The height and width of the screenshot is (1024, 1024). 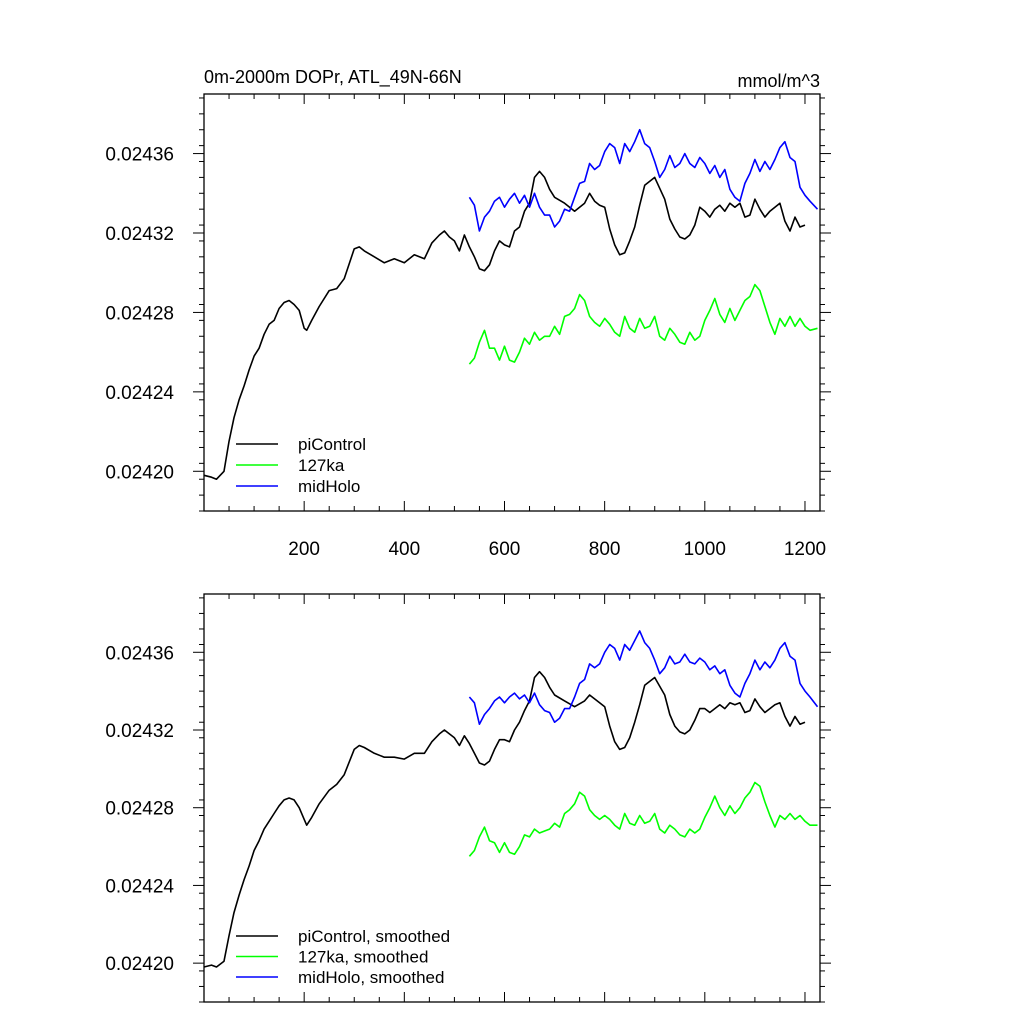 I want to click on x-tick-label: 400, so click(x=404, y=549).